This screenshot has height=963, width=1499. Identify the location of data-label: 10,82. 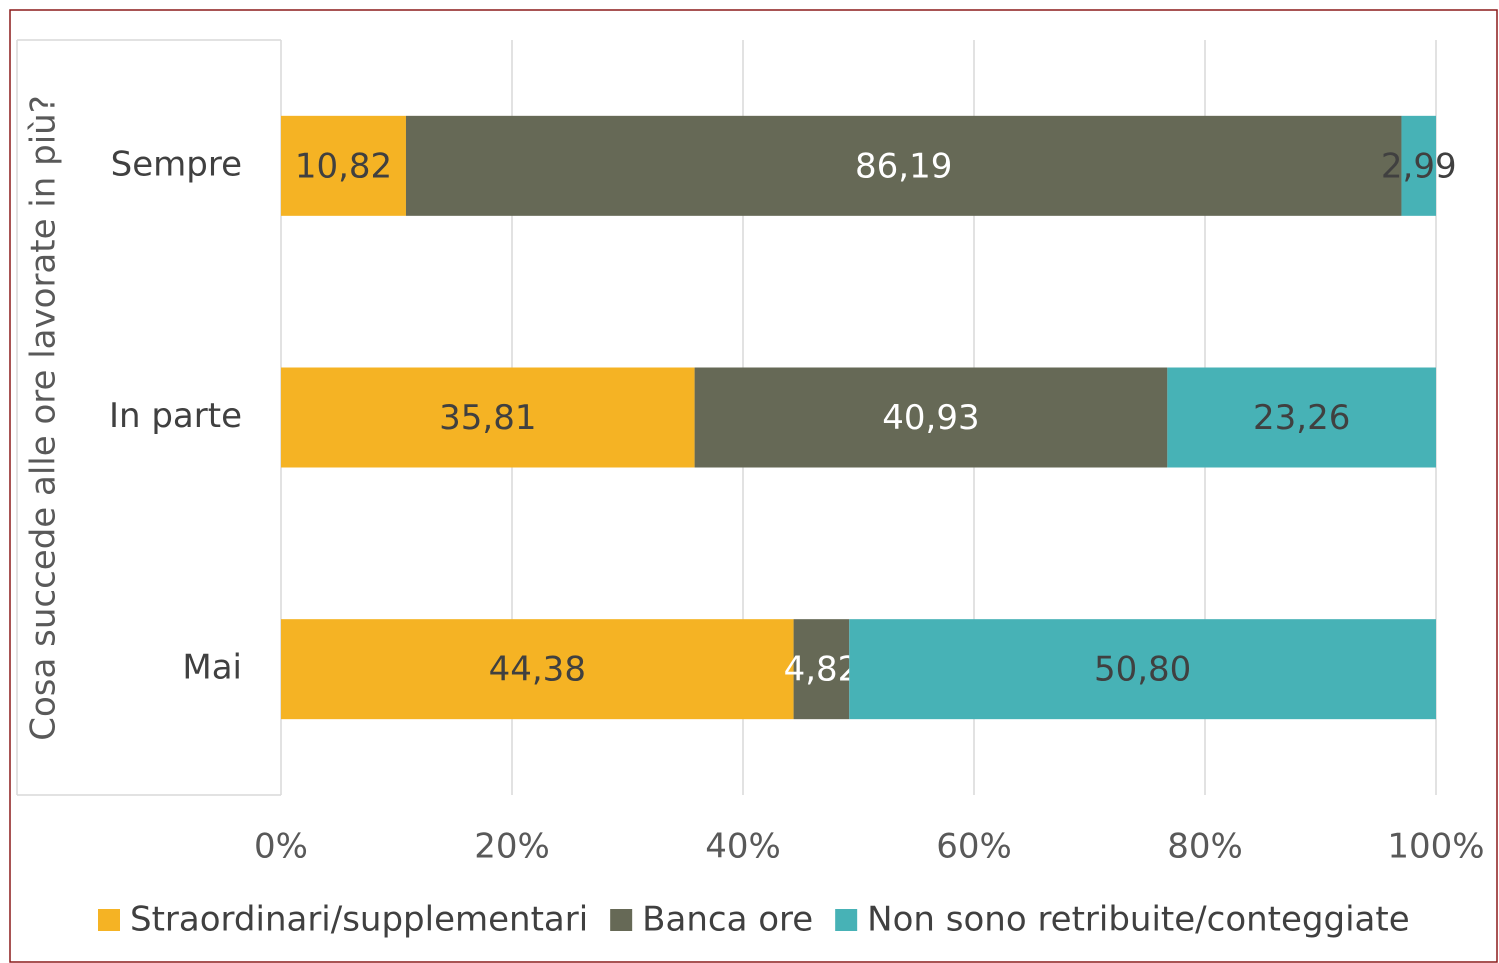
(343, 166).